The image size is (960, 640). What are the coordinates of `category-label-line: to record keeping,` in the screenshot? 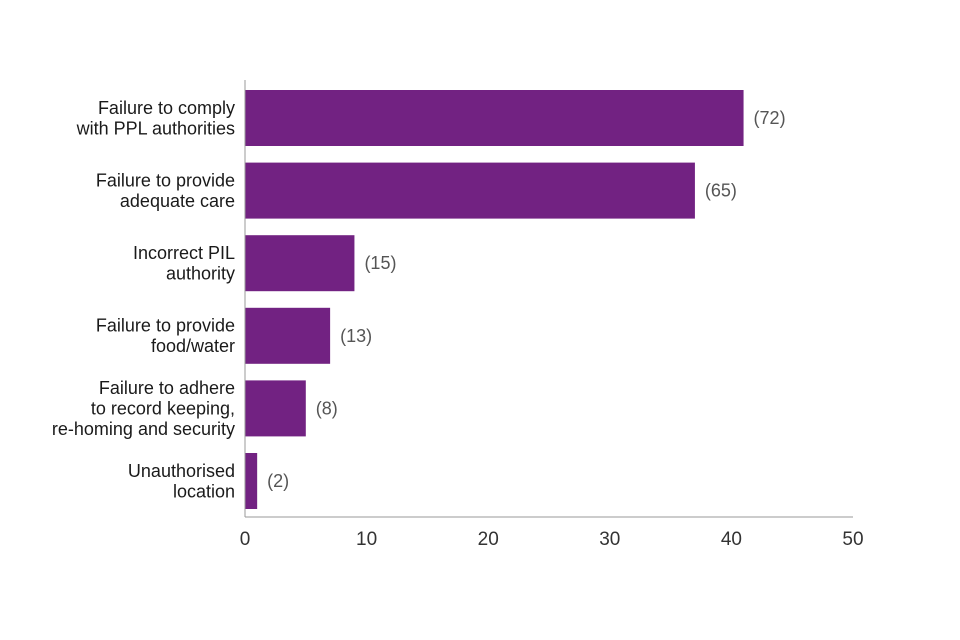 It's located at (163, 408).